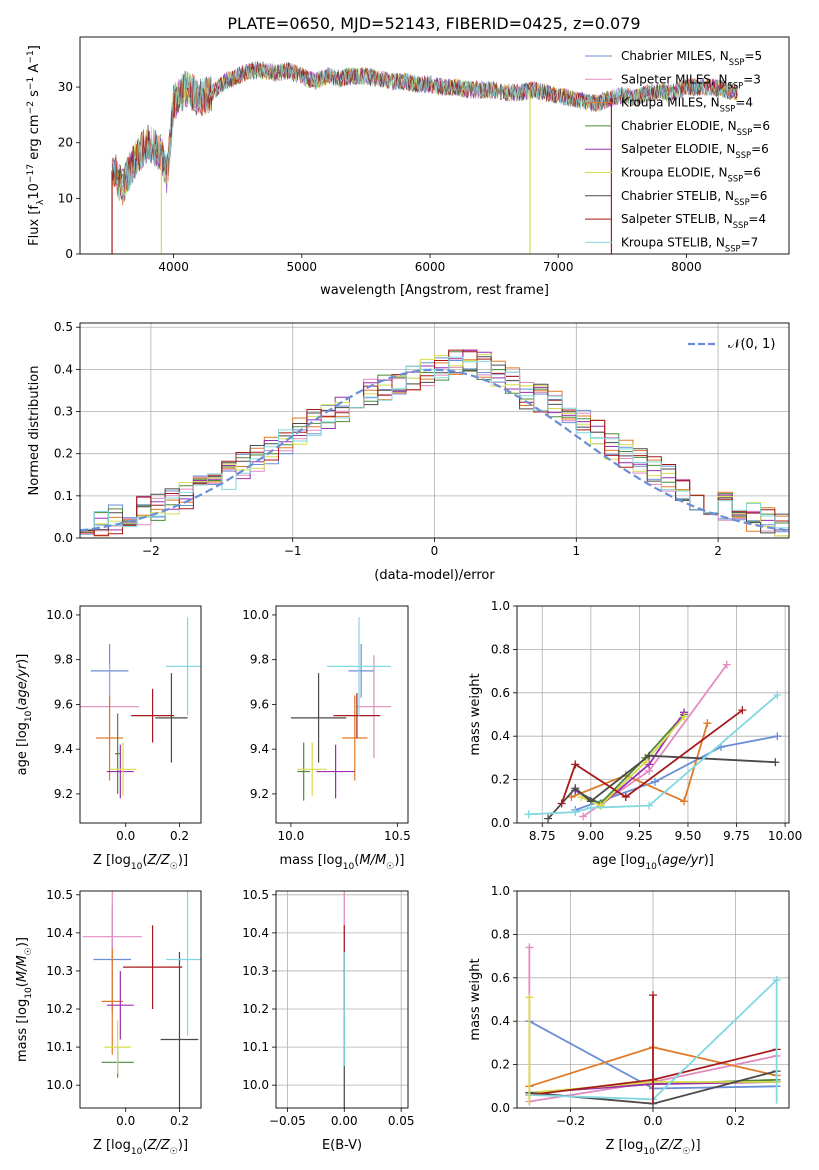 This screenshot has height=1170, width=819. Describe the element at coordinates (679, 126) in the screenshot. I see `label-part: Chabrier ELODIE, N` at that location.